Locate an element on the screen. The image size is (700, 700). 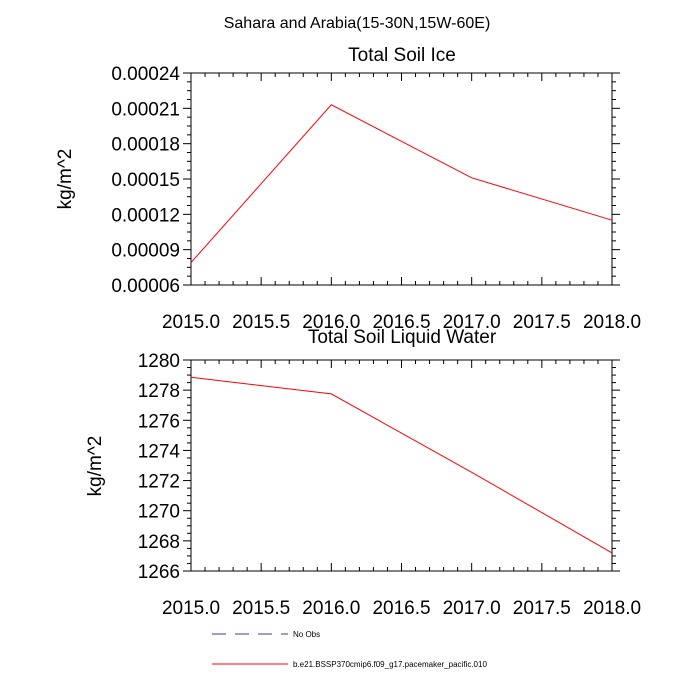
chart-title: Total Soil Ice is located at coordinates (402, 55).